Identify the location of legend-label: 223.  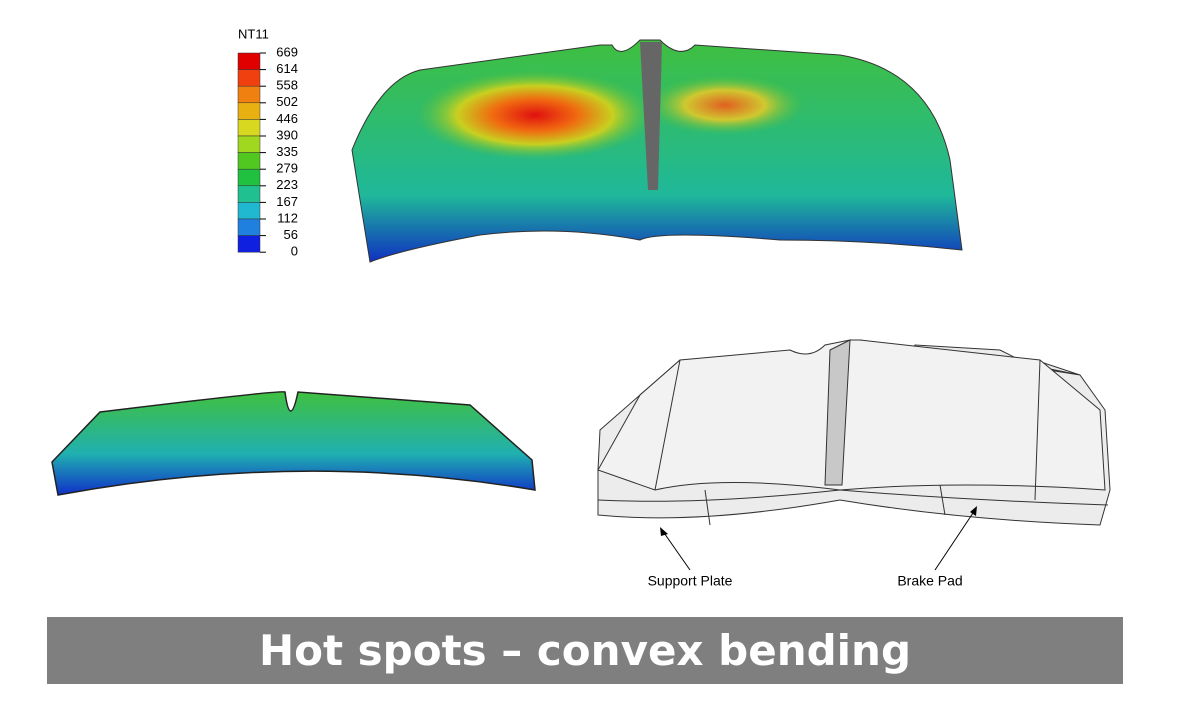
(287, 184).